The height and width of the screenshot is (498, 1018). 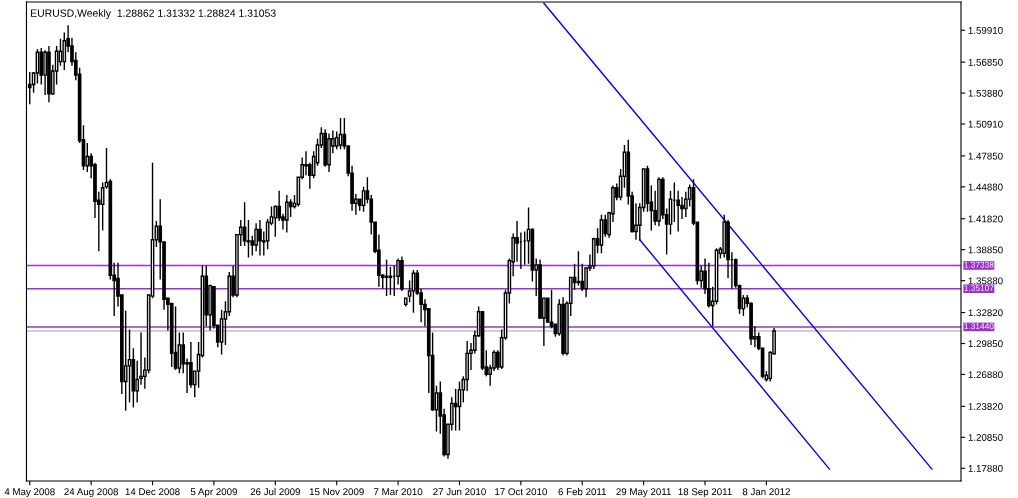 I want to click on x-tick-label: 18 Sep 2011, so click(x=705, y=493).